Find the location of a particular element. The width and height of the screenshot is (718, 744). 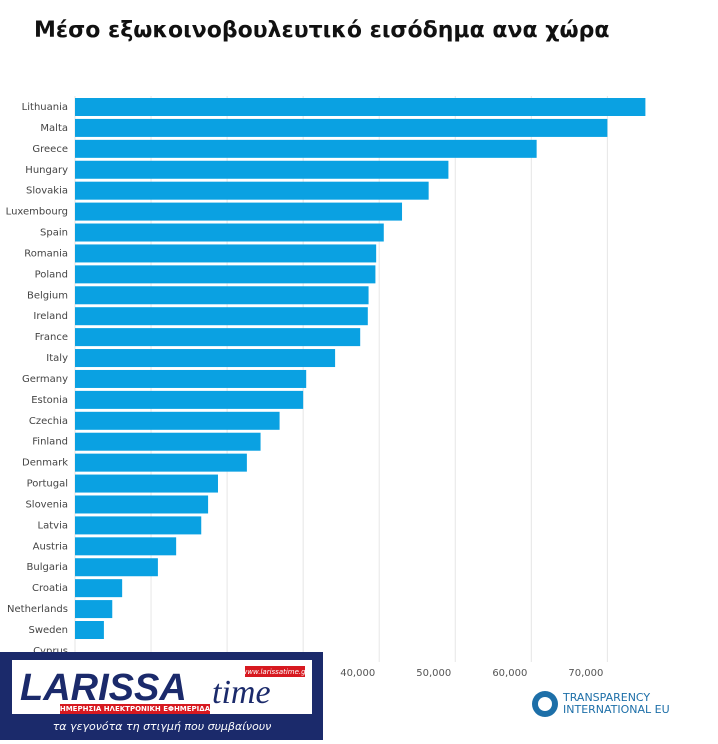

y-tick-label: Luxembourg is located at coordinates (37, 212).